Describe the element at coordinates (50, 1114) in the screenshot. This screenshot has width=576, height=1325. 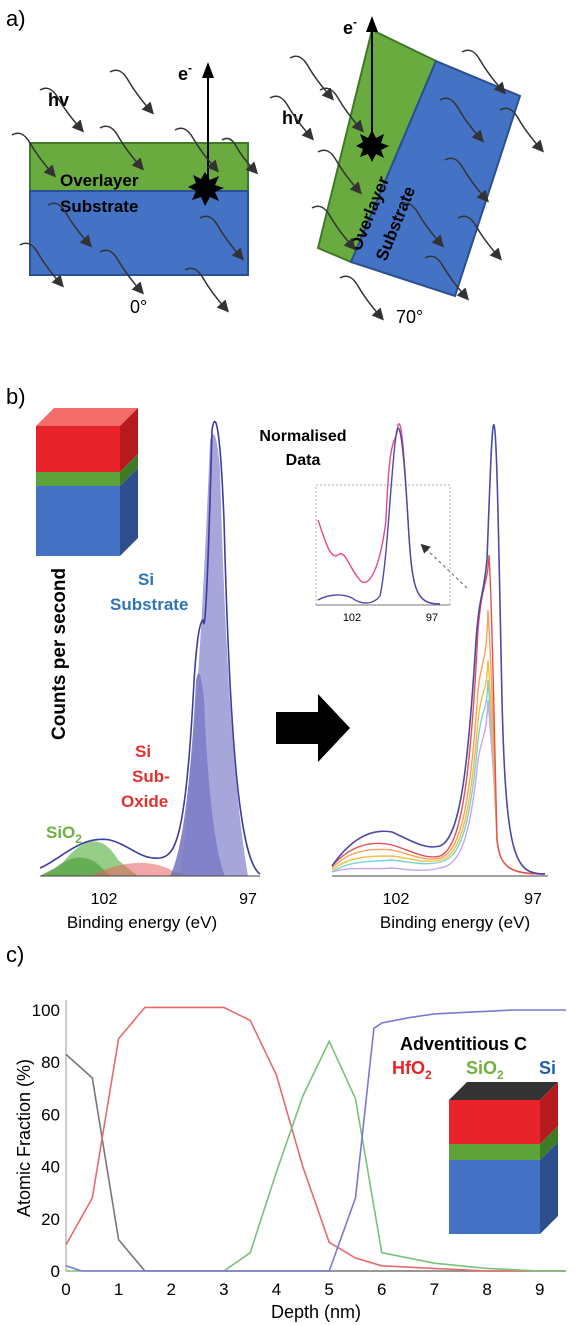
I see `y-tick-60: 60` at that location.